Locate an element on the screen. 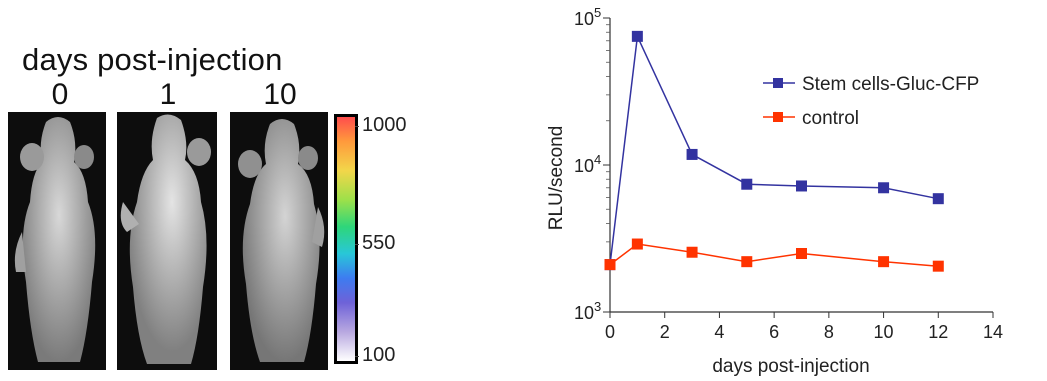 The image size is (1047, 381). x-tick-label: 6 is located at coordinates (774, 332).